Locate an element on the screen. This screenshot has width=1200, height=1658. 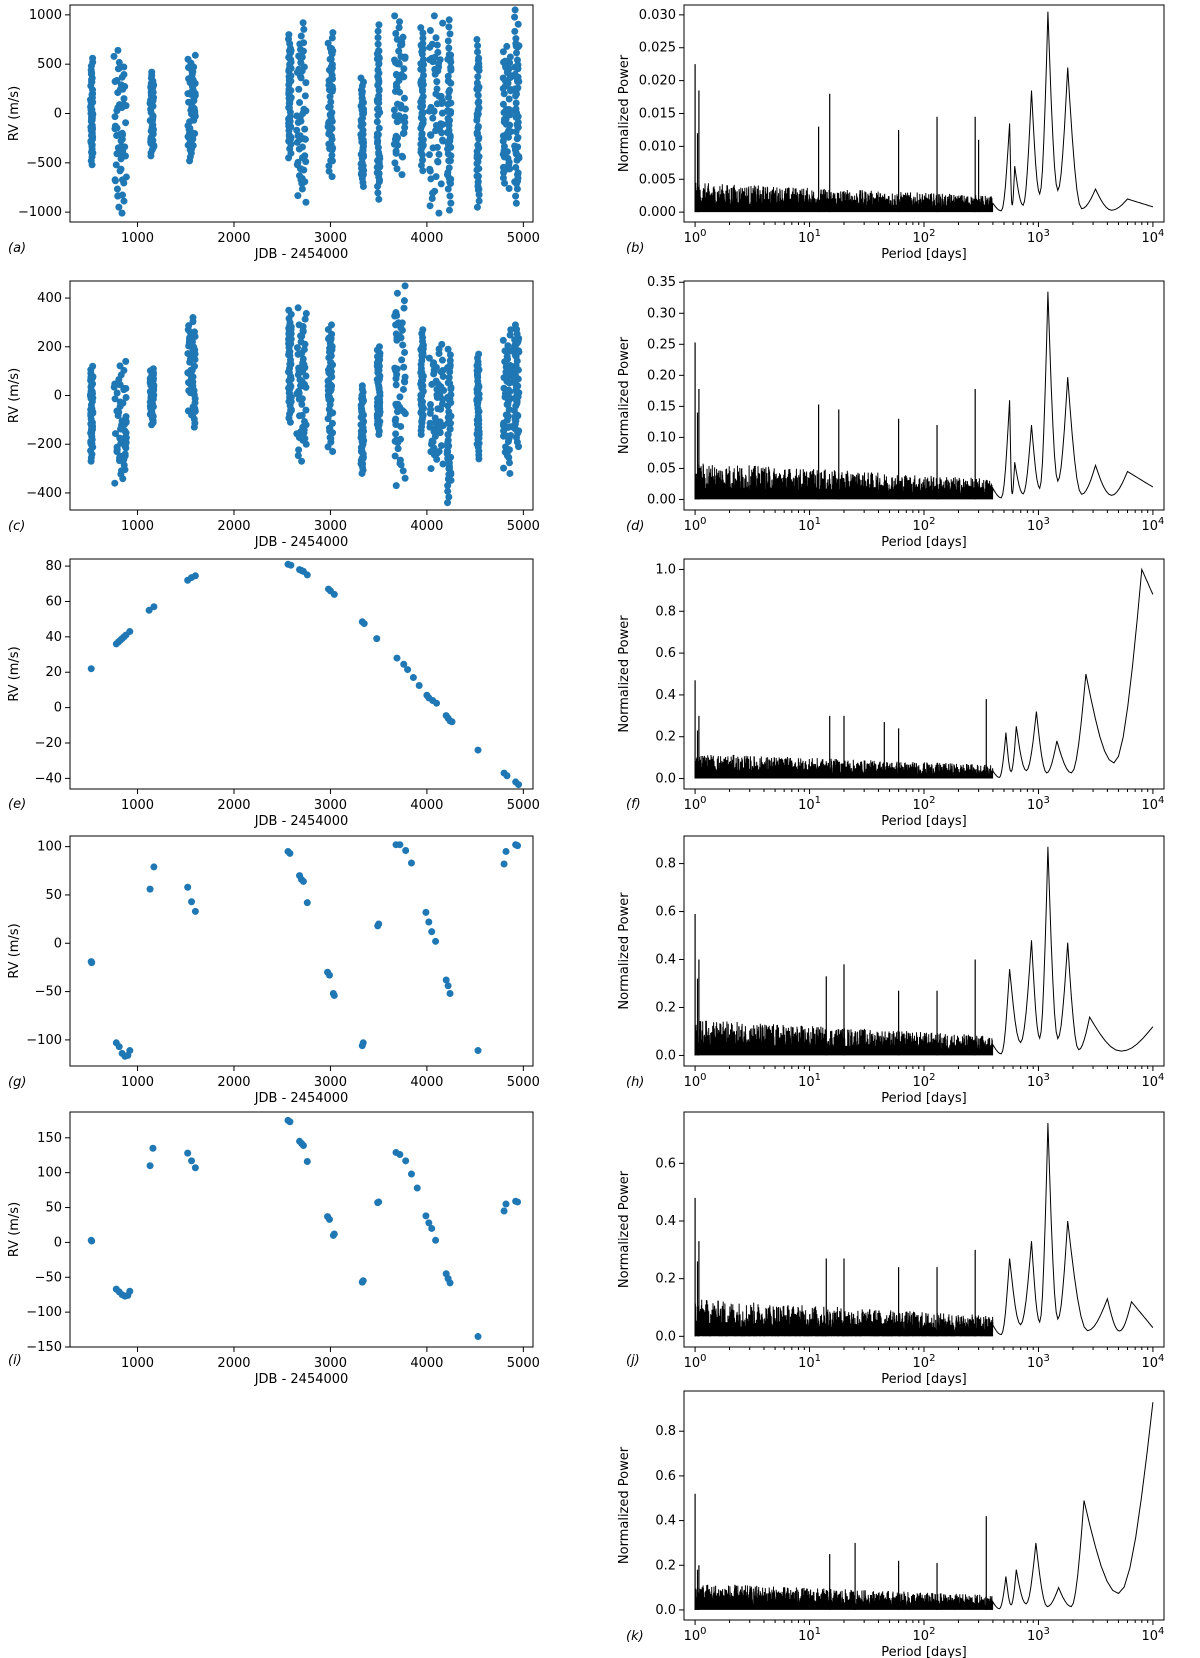
x-axis-label: JDB - 2454000 is located at coordinates (301, 1098).